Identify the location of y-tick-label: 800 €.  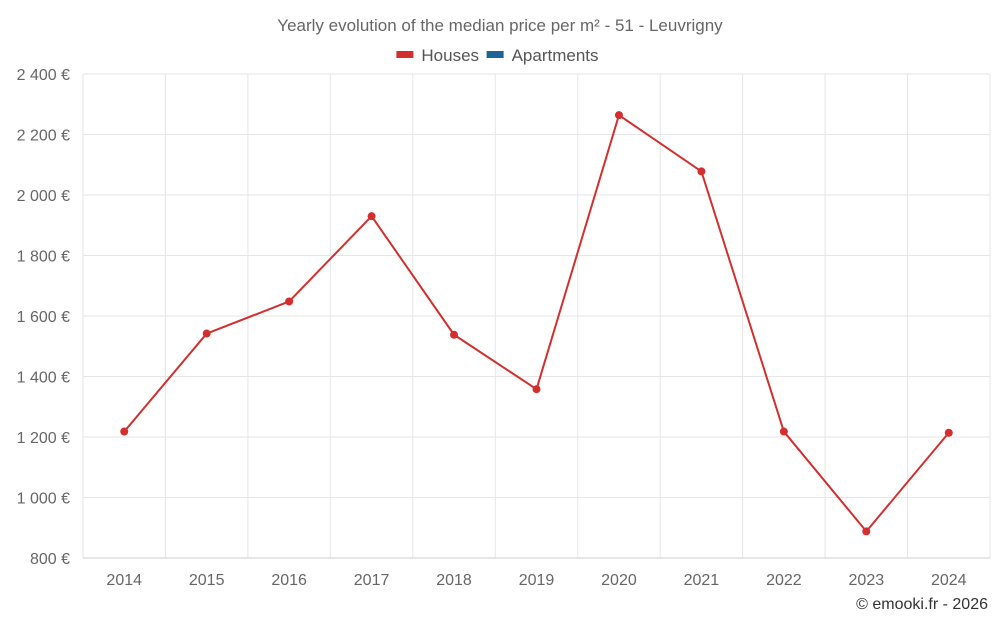
(50, 559).